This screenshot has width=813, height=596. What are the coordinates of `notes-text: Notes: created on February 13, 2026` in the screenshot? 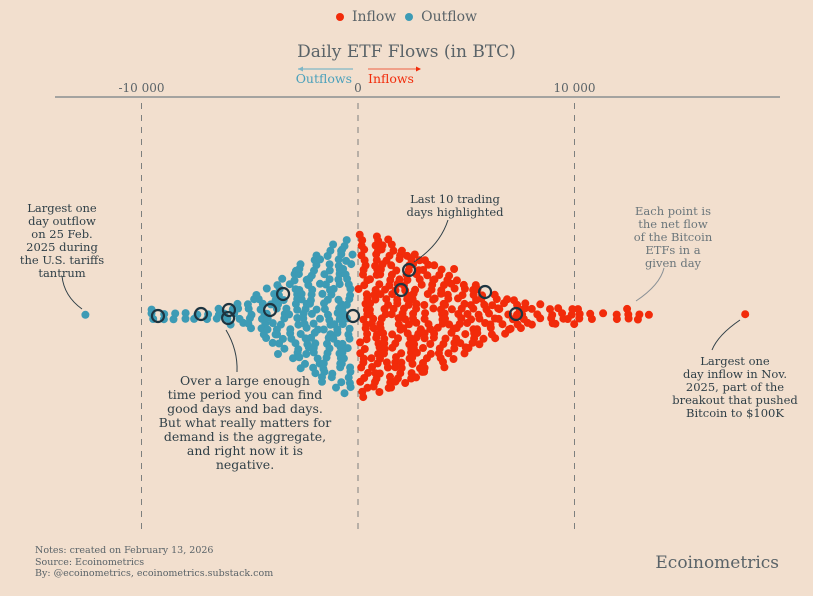 It's located at (124, 550).